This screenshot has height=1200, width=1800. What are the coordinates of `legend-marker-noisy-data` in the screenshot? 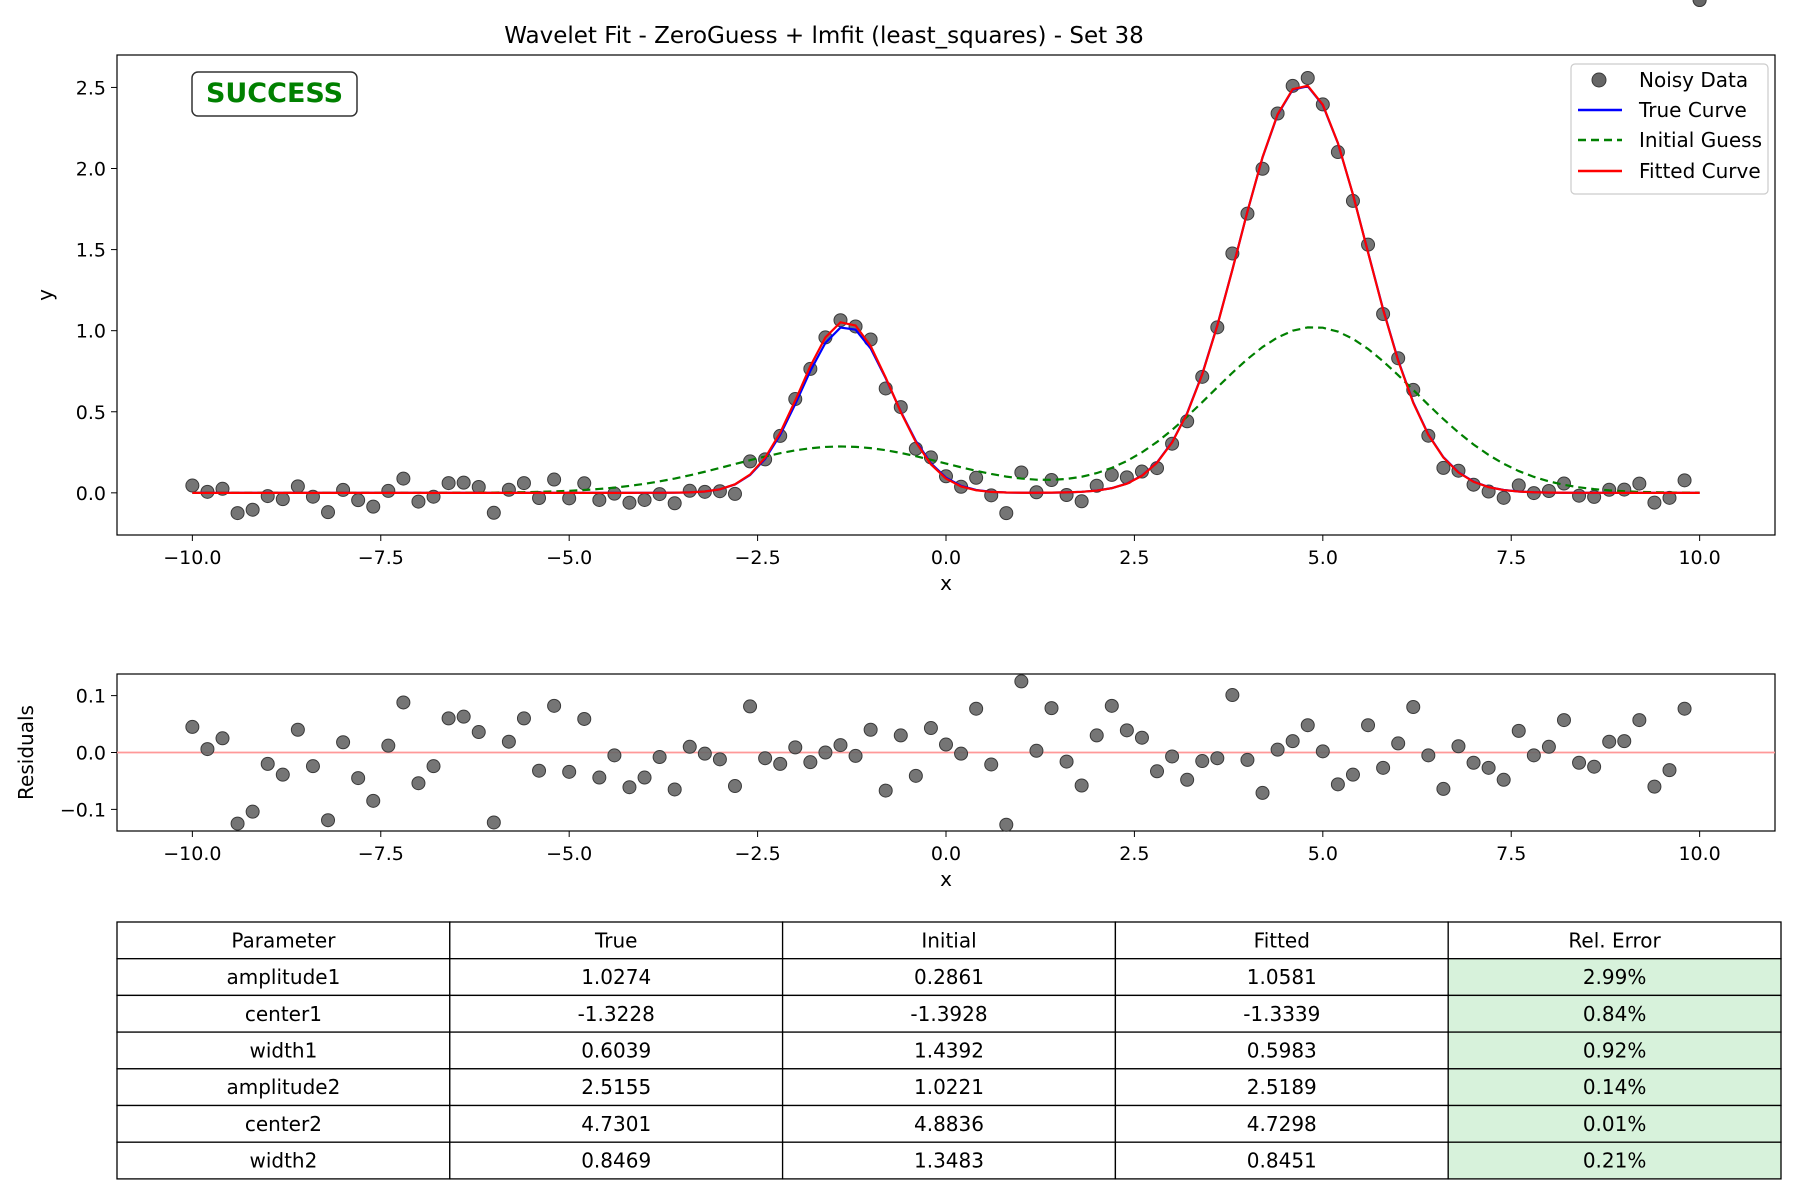 It's located at (1599, 80).